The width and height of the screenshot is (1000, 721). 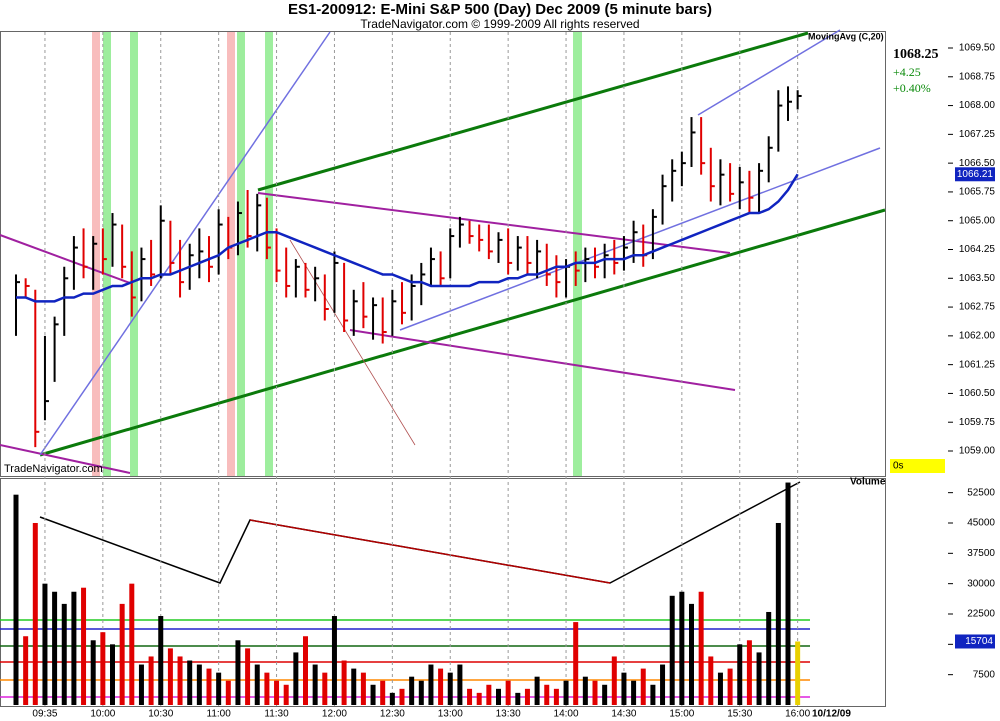 I want to click on y-tick-label: 7500, so click(x=984, y=674).